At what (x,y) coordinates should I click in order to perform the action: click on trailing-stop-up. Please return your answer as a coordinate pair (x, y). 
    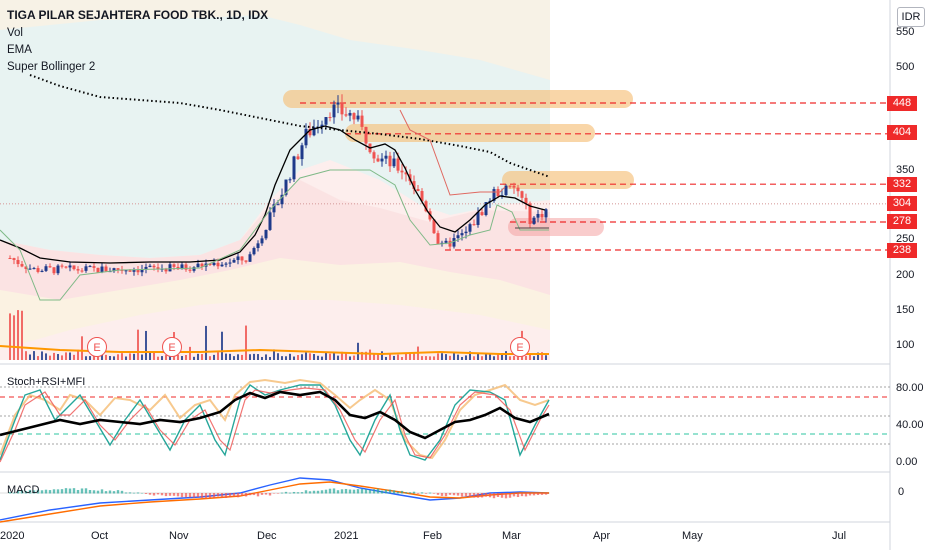
    Looking at the image, I should click on (274, 235).